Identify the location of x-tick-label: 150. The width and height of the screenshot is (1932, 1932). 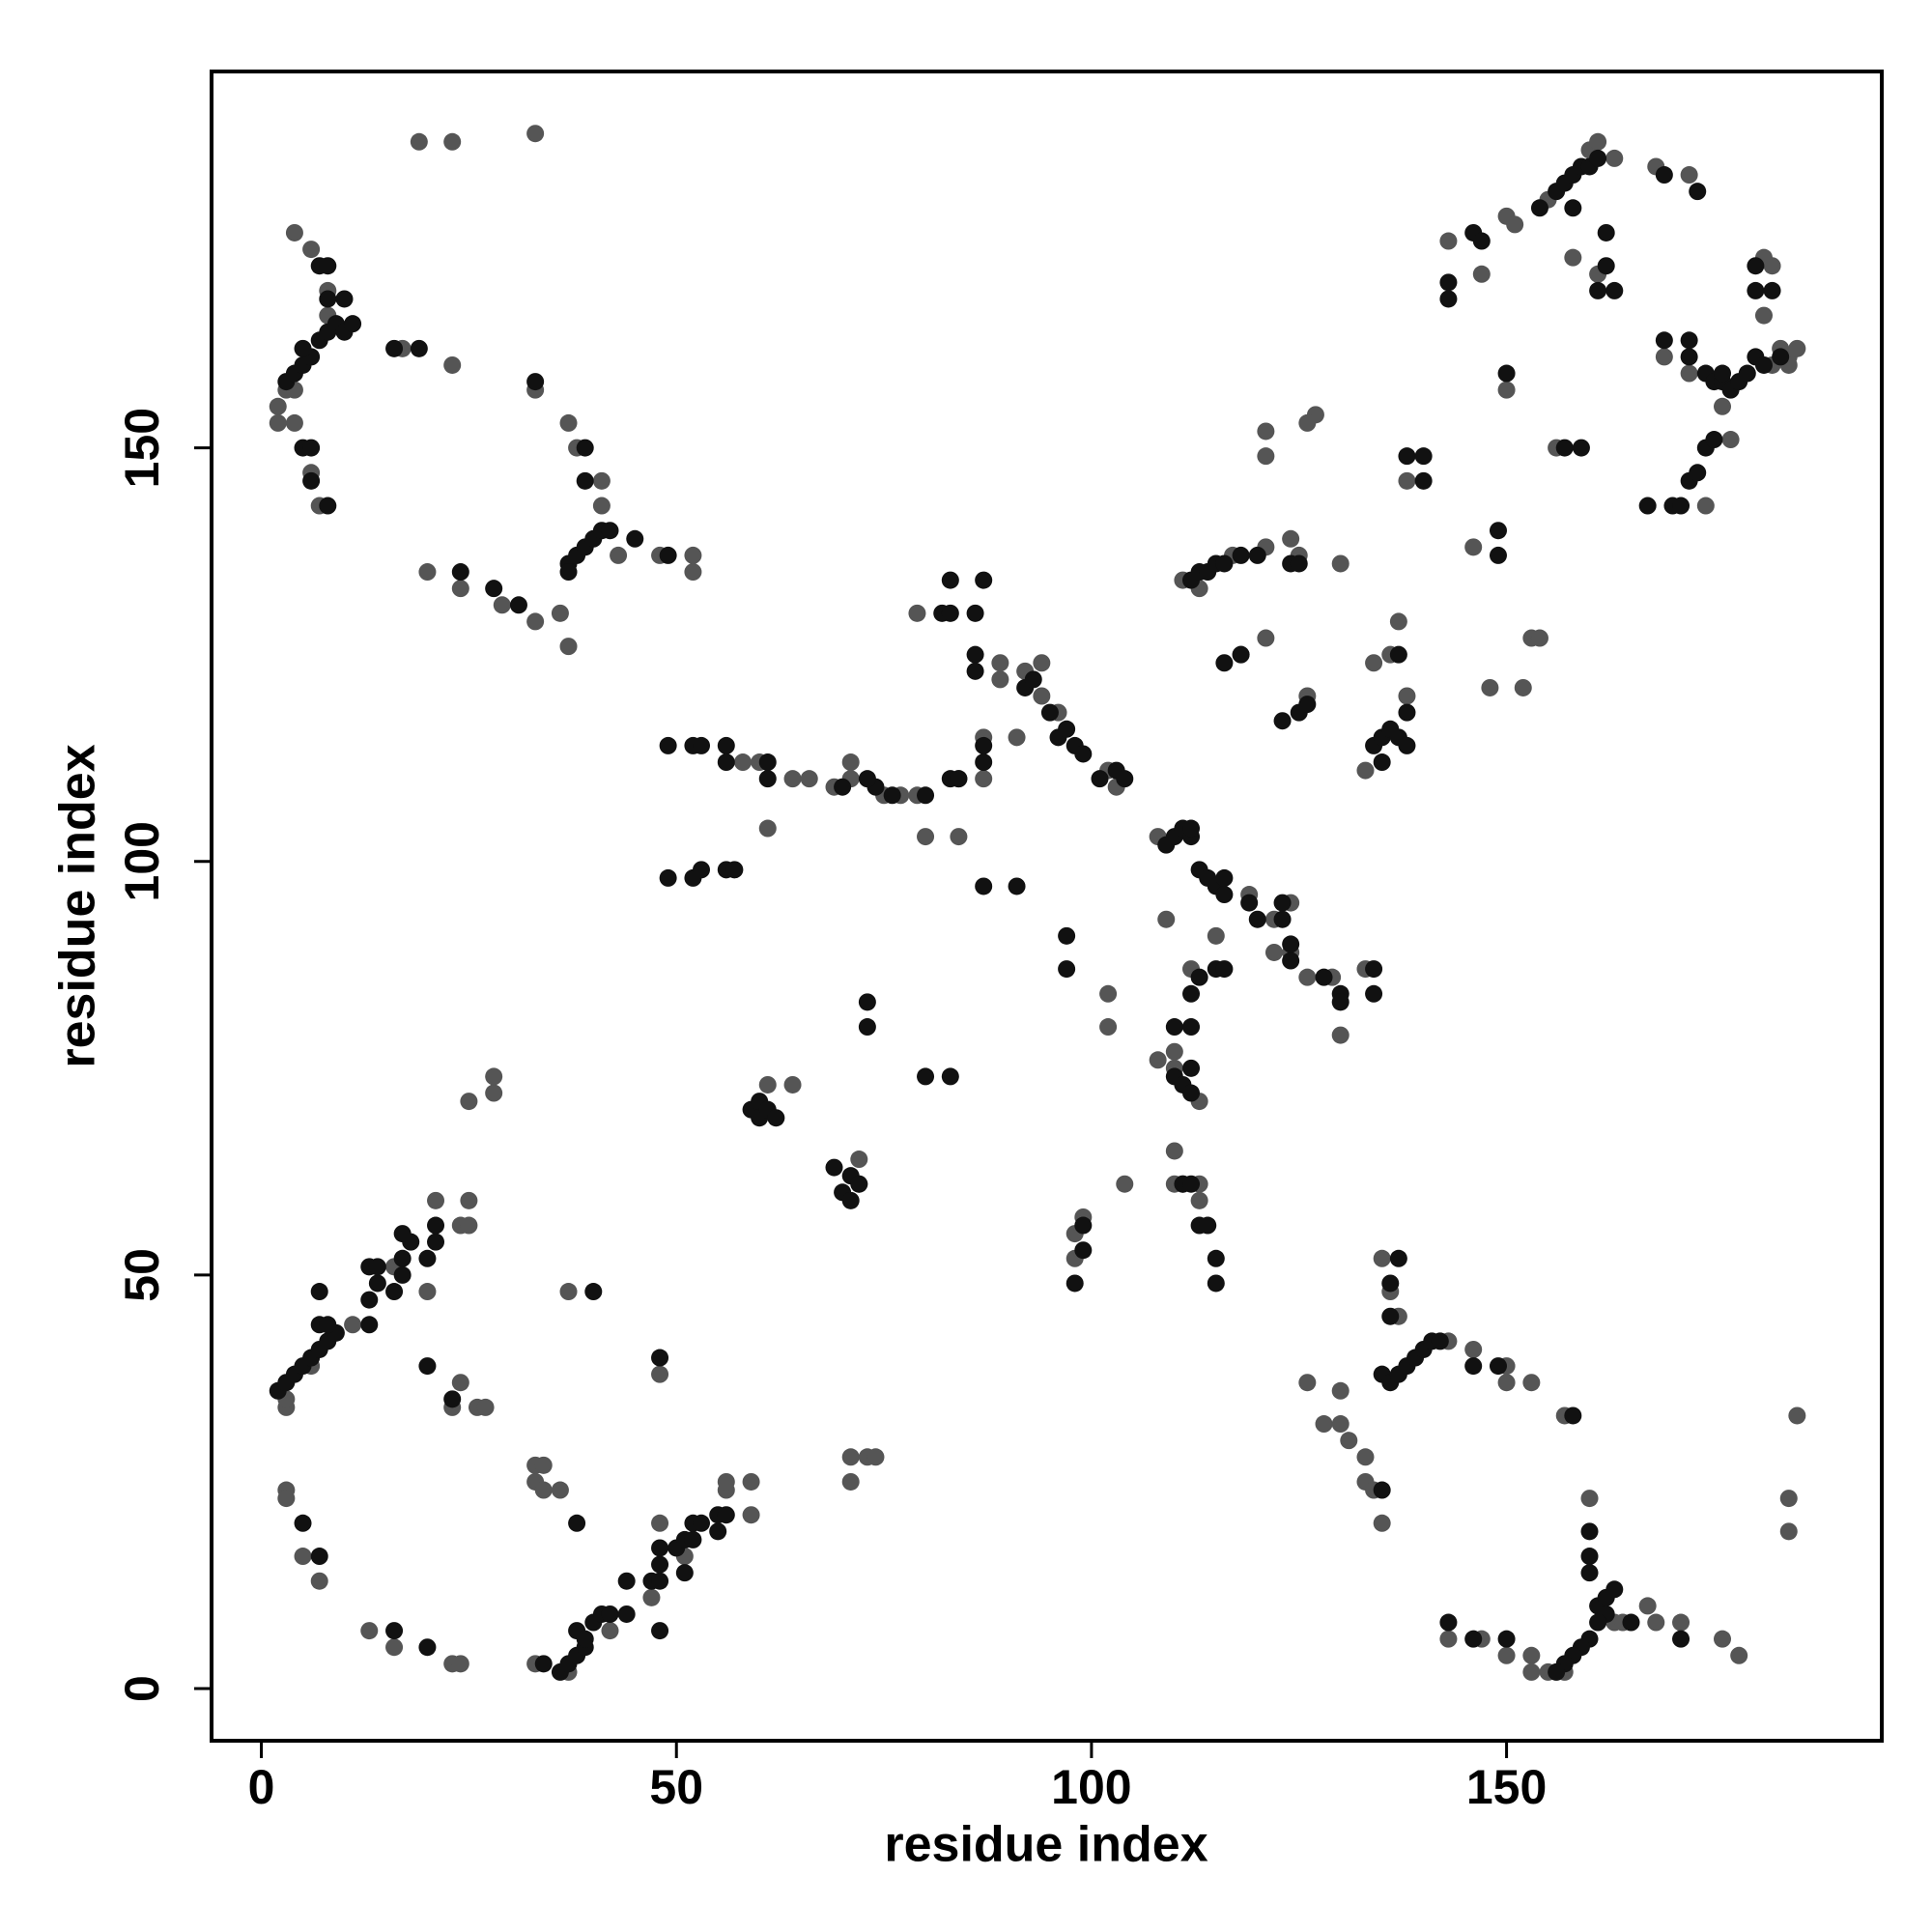
(1506, 1787).